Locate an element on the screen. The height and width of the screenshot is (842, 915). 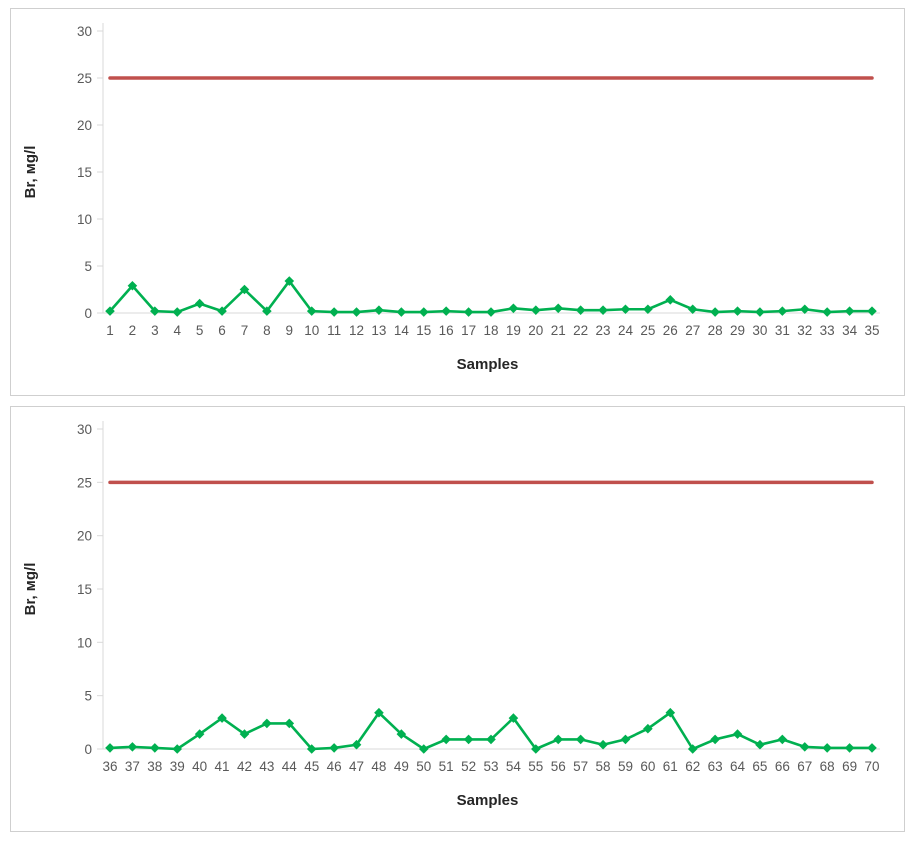
y-axis-title: Br, мg/l is located at coordinates (30, 172).